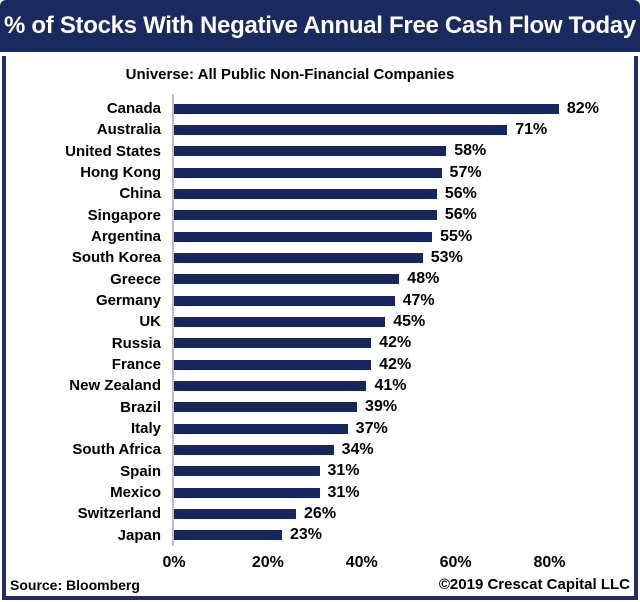 The height and width of the screenshot is (602, 640). What do you see at coordinates (390, 385) in the screenshot?
I see `value-label: 41%` at bounding box center [390, 385].